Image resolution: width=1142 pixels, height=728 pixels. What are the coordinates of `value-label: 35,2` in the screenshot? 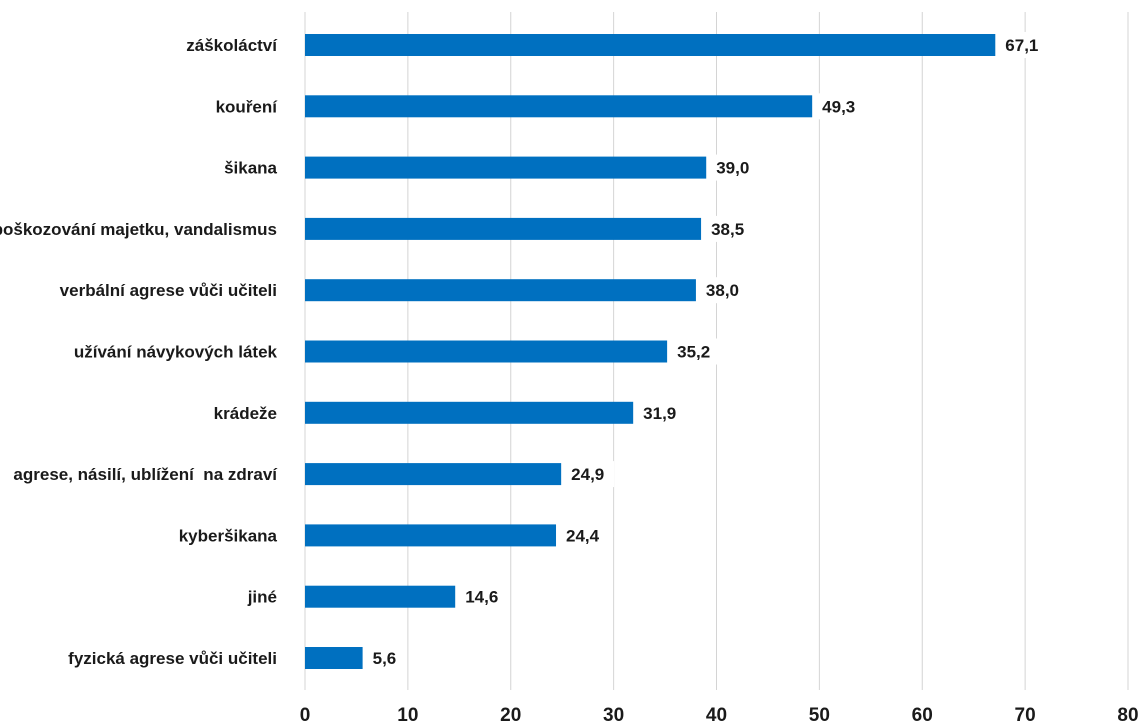 It's located at (693, 352).